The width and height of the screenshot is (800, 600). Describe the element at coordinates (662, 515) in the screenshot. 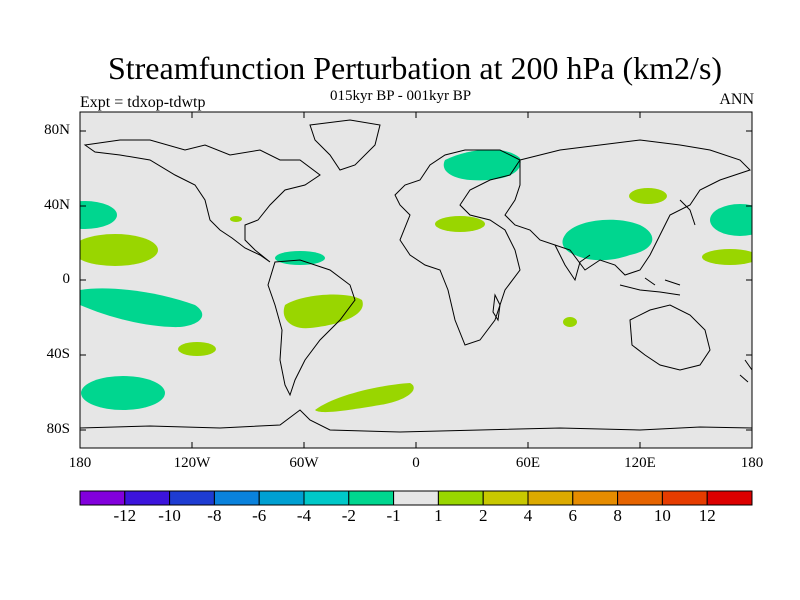

I see `colorbar-label: 10` at that location.